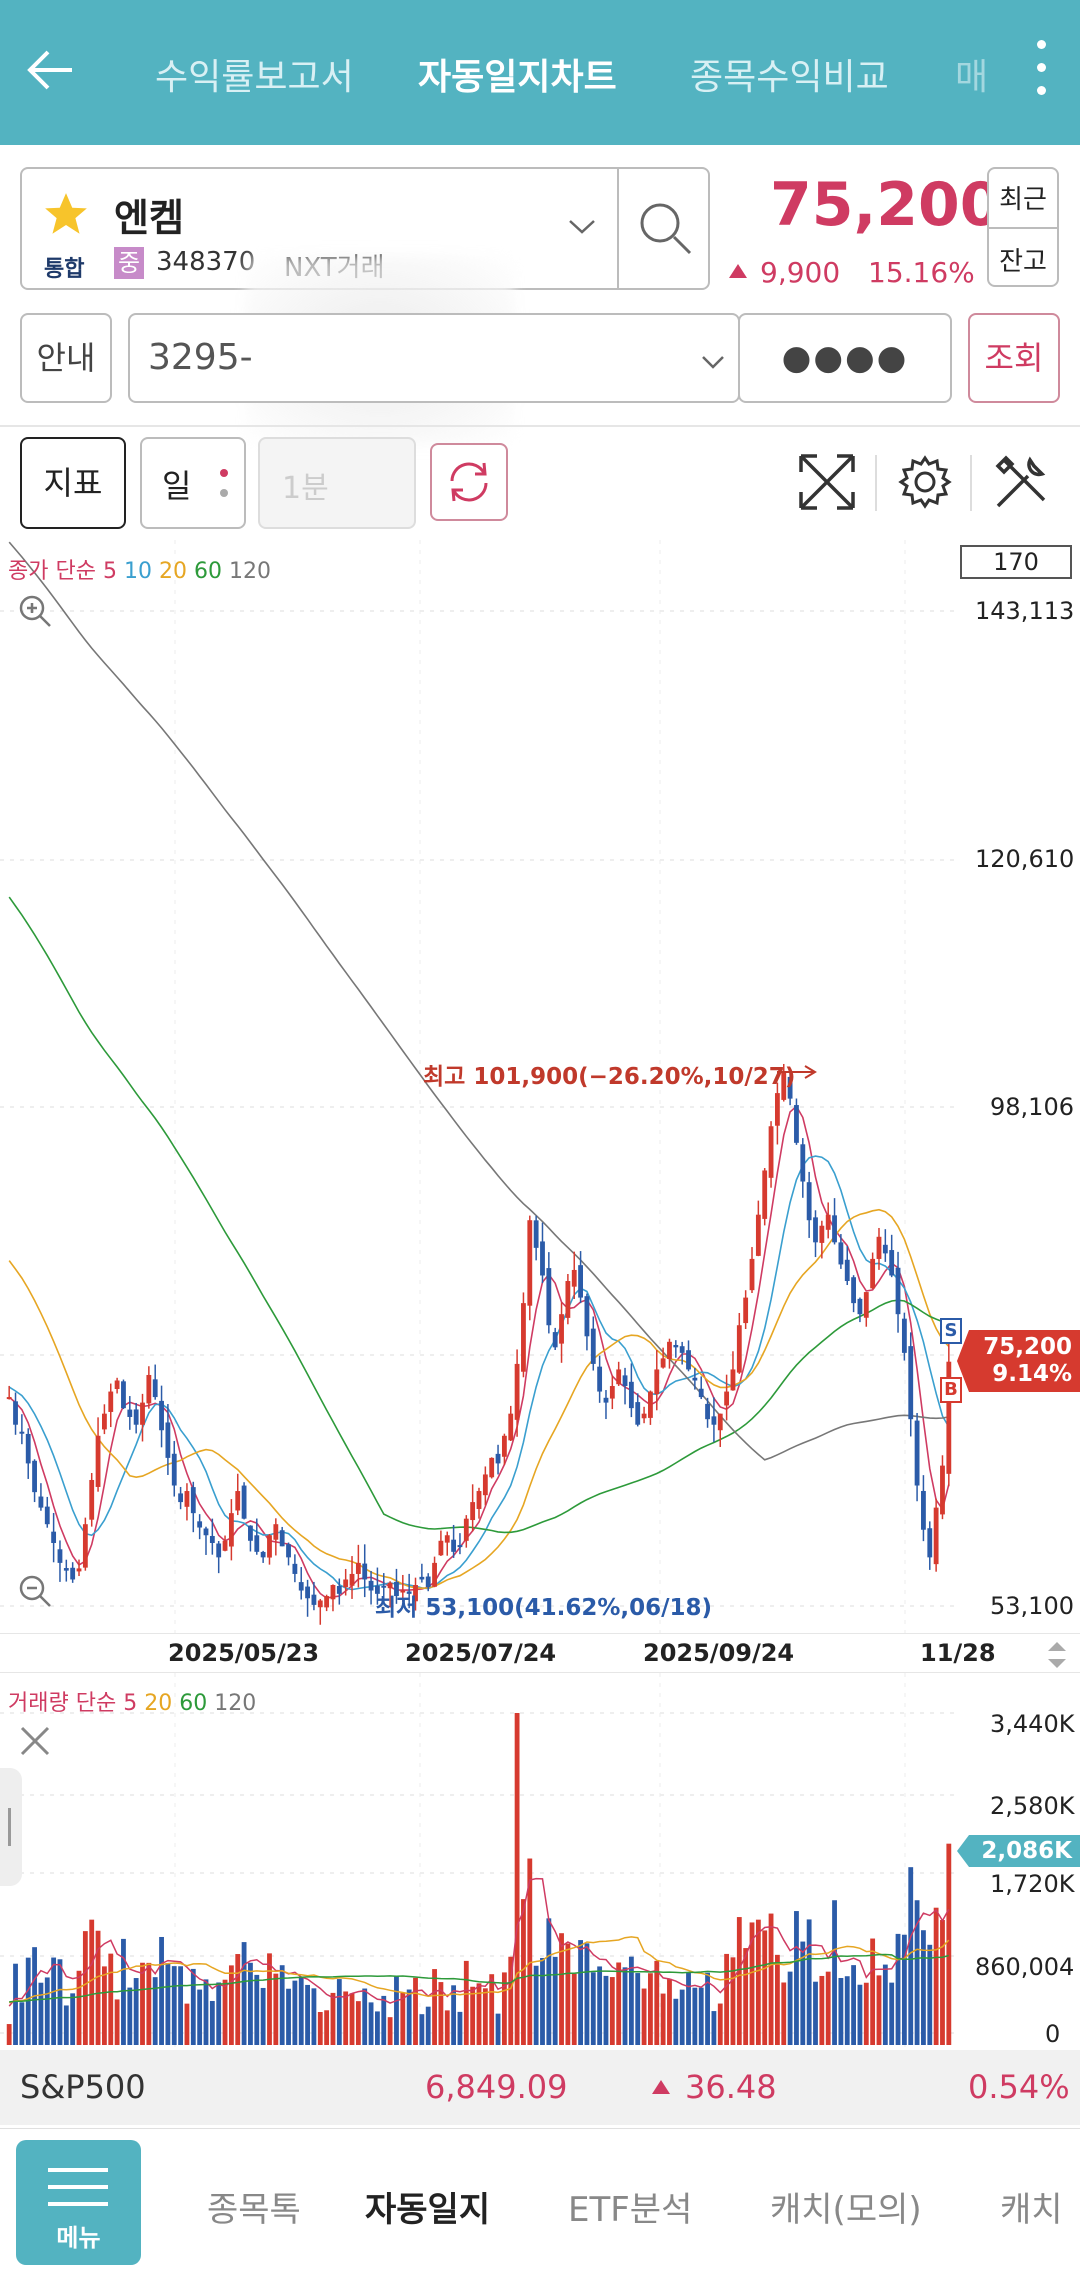 This screenshot has width=1080, height=2278. What do you see at coordinates (428, 2210) in the screenshot?
I see `nav-auto-journal: 자동일지` at bounding box center [428, 2210].